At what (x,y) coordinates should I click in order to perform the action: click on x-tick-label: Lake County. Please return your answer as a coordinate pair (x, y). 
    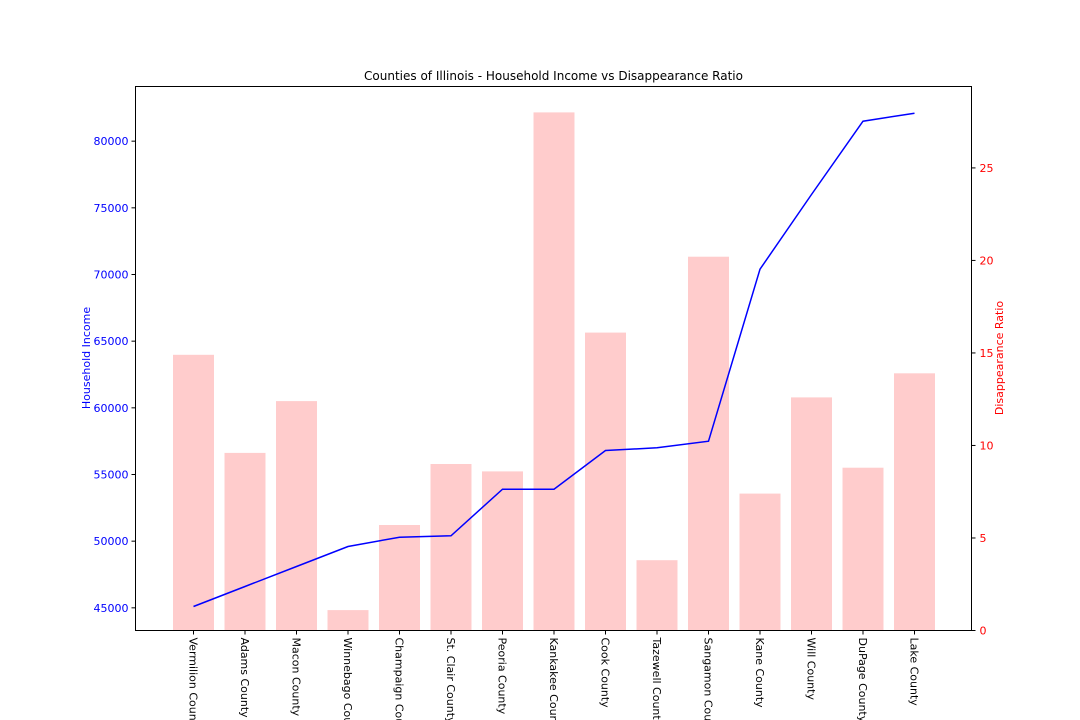
    Looking at the image, I should click on (914, 672).